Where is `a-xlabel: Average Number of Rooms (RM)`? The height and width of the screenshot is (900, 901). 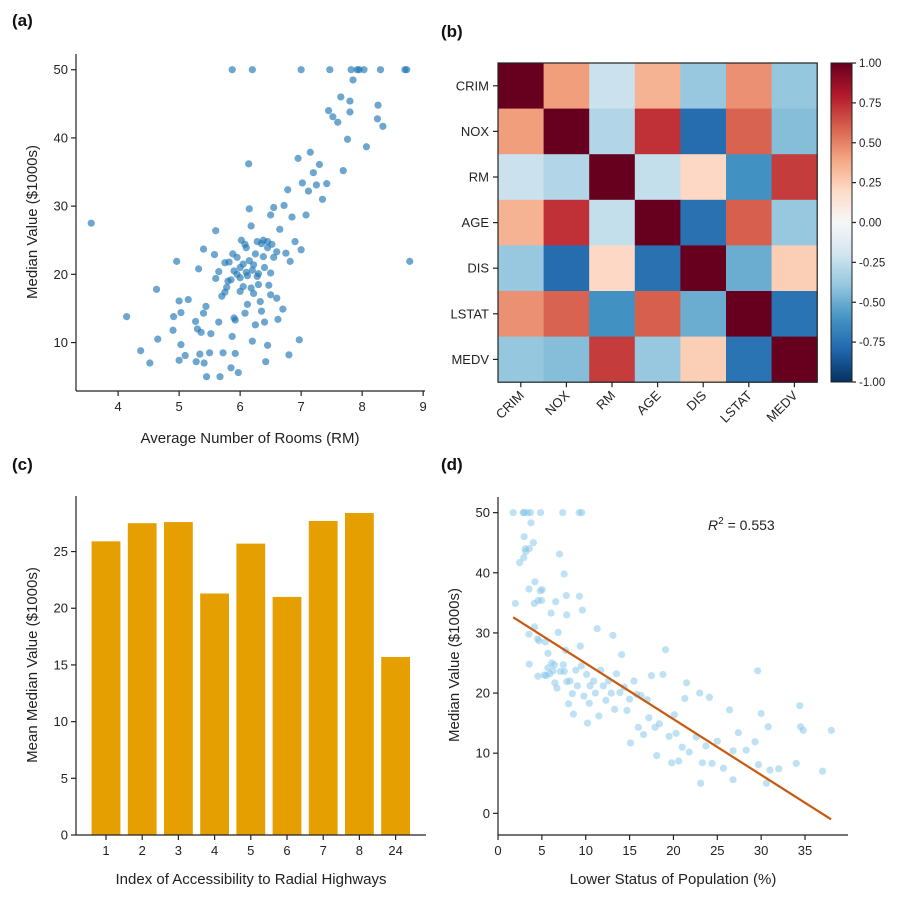
a-xlabel: Average Number of Rooms (RM) is located at coordinates (250, 438).